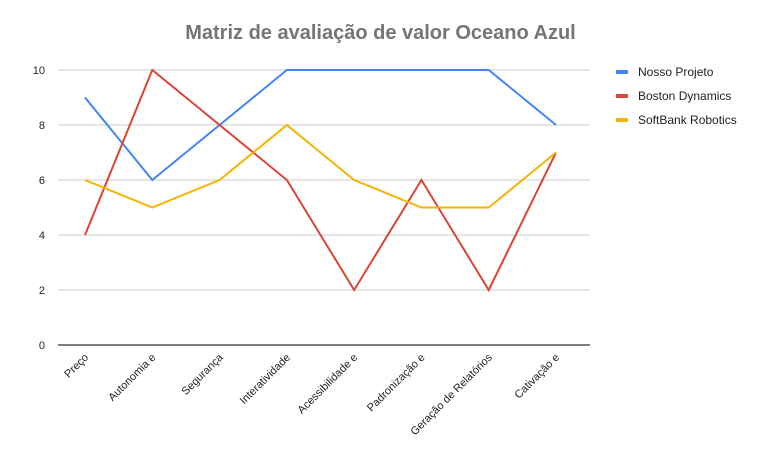  What do you see at coordinates (42, 291) in the screenshot?
I see `y-tick-label: 2` at bounding box center [42, 291].